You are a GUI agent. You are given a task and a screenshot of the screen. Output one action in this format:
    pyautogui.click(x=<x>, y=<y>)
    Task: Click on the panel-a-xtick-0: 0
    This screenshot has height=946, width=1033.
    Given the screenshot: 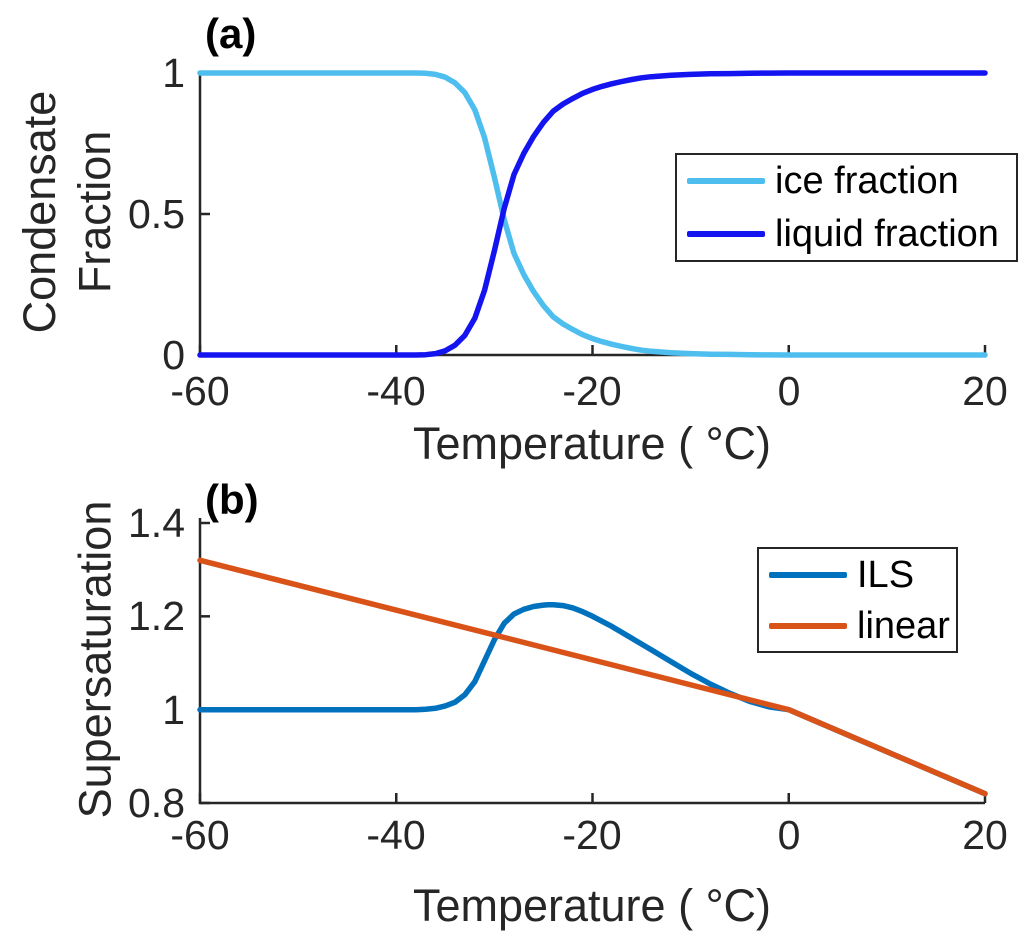 What is the action you would take?
    pyautogui.click(x=789, y=391)
    